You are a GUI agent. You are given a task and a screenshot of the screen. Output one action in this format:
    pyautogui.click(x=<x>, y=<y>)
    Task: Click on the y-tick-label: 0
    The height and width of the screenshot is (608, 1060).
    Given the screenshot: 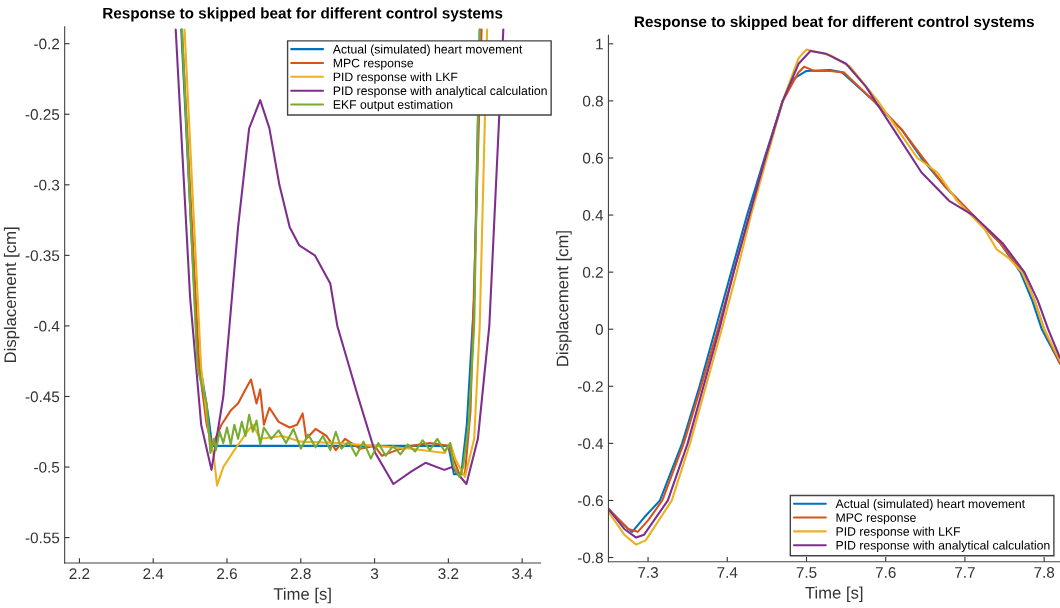 What is the action you would take?
    pyautogui.click(x=599, y=329)
    